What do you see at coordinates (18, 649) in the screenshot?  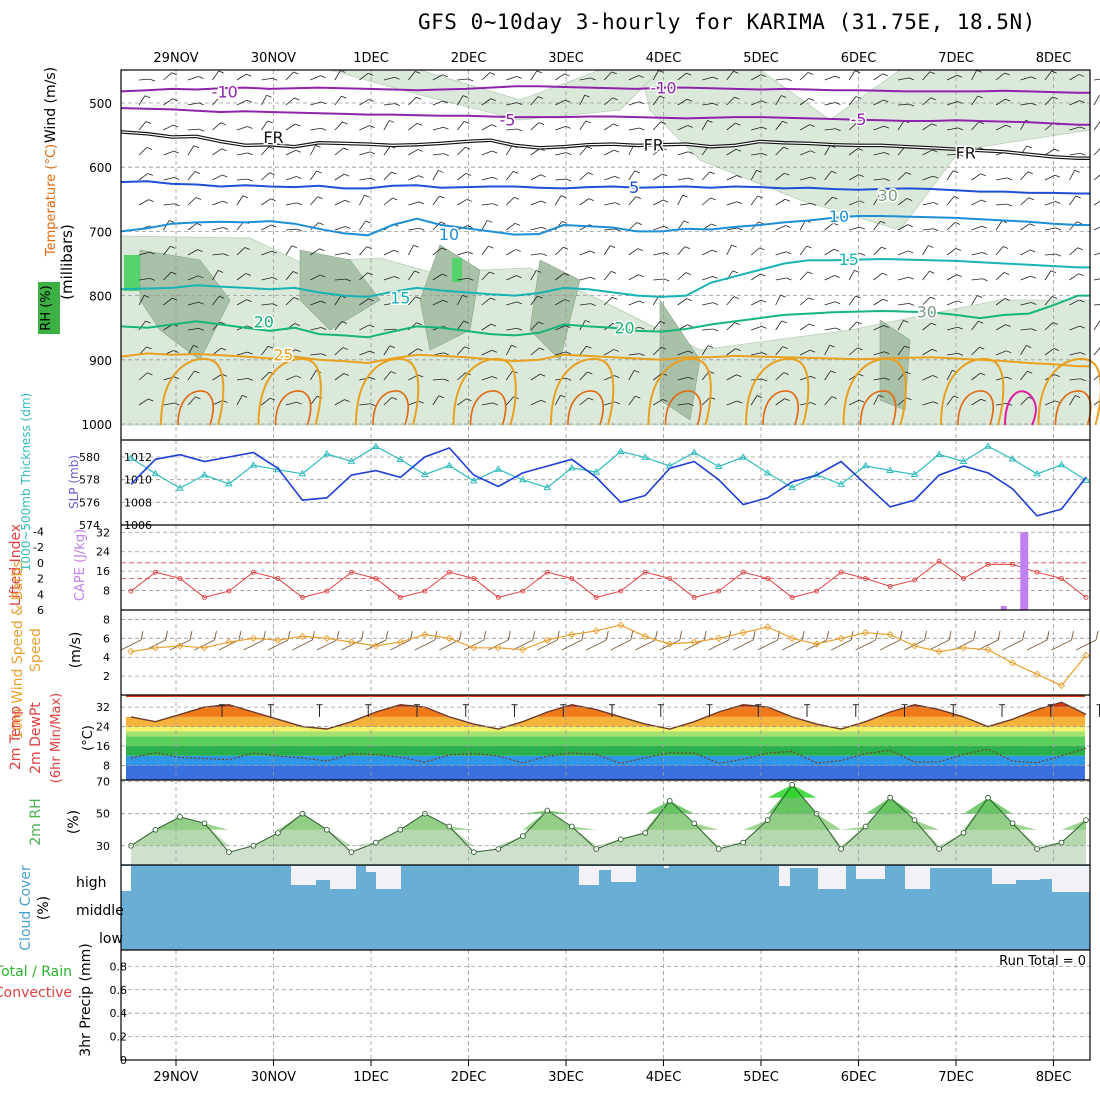 I see `wind10-axis-label: 10m Wind Speed & Barbs` at bounding box center [18, 649].